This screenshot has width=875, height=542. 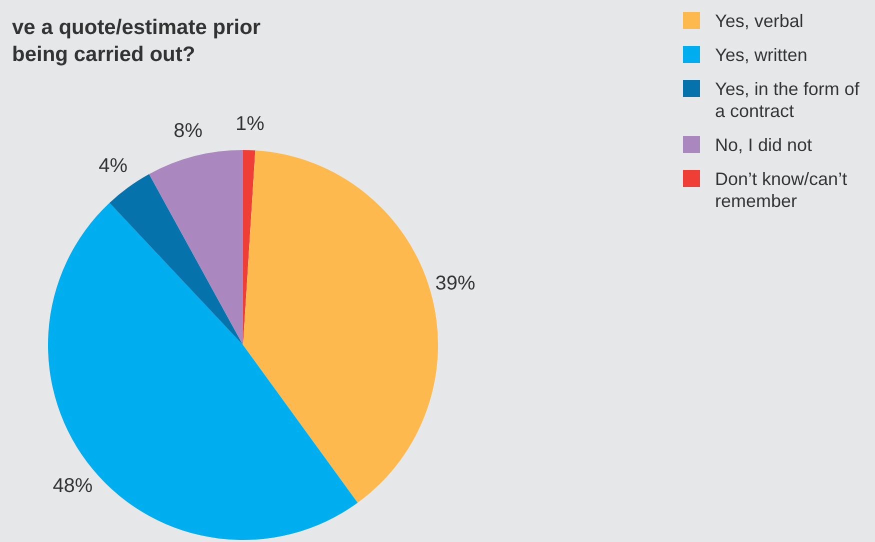 I want to click on legend-label: Yes, in the form of a contract, so click(x=787, y=100).